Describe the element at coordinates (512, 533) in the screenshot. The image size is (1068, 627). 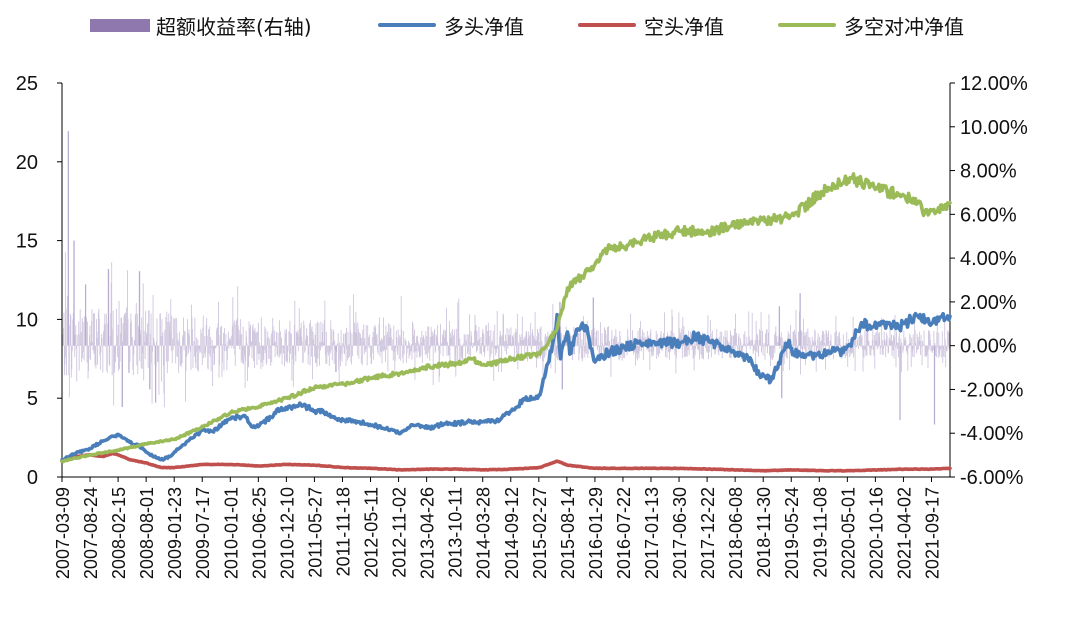
I see `x-tick-label: 2014-09-12` at that location.